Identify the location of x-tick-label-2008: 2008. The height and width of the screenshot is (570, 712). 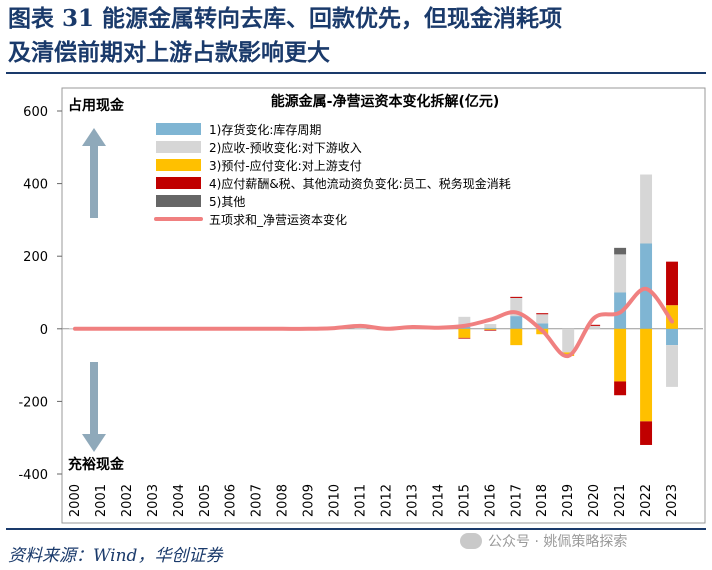
(283, 500).